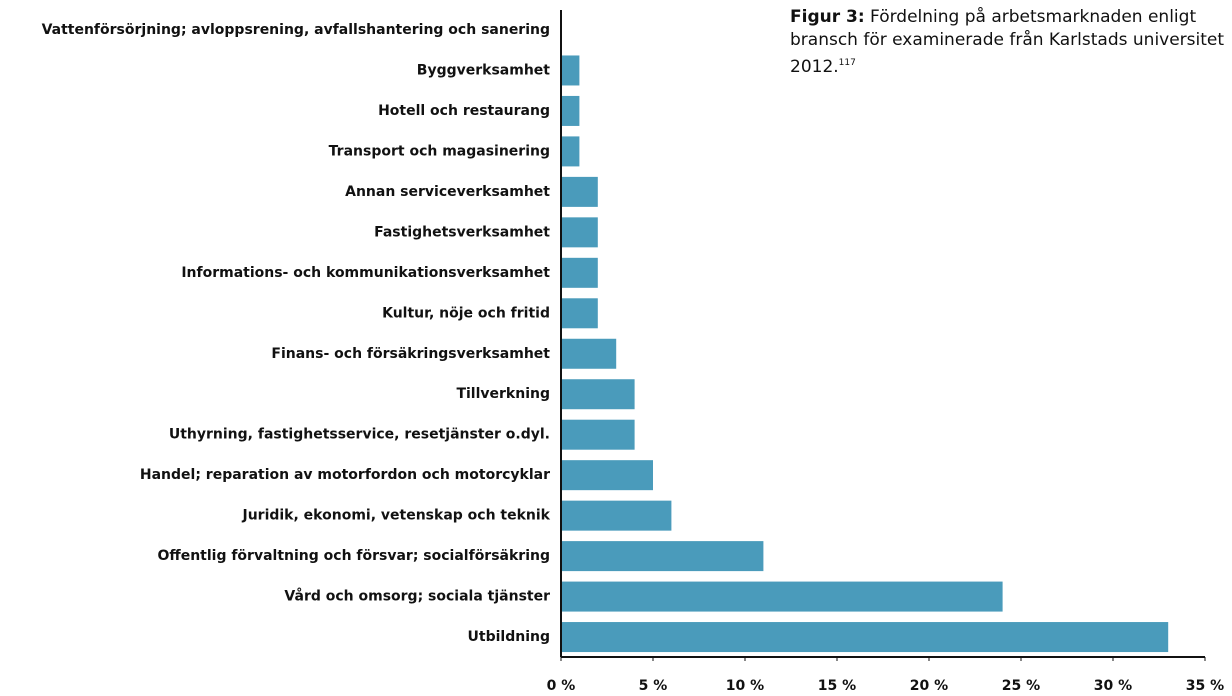 The image size is (1232, 696). What do you see at coordinates (462, 232) in the screenshot?
I see `y-tick-label: Fastighetsverksamhet` at bounding box center [462, 232].